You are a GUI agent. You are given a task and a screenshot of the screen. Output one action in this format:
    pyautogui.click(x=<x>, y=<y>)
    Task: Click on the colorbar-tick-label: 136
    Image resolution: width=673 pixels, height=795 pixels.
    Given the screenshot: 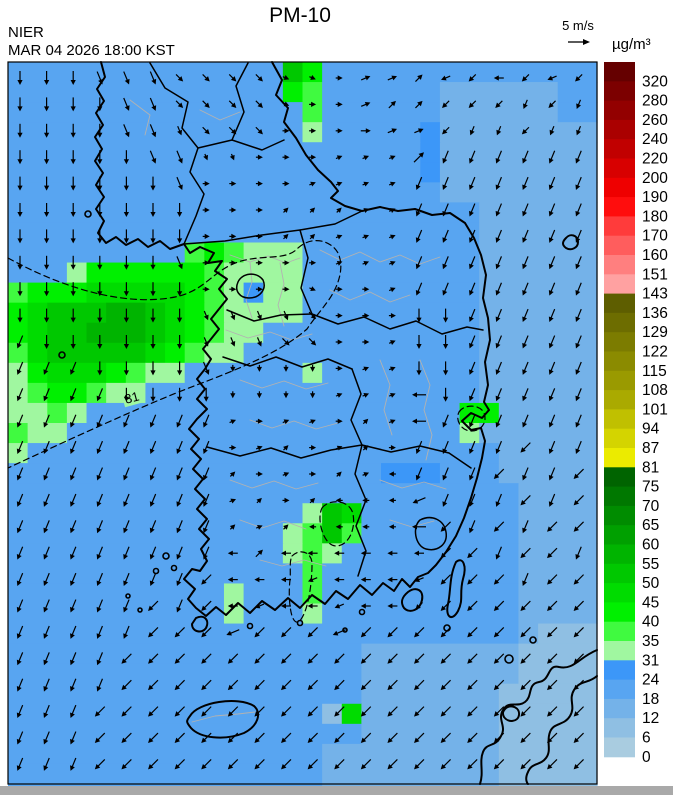 What is the action you would take?
    pyautogui.click(x=655, y=313)
    